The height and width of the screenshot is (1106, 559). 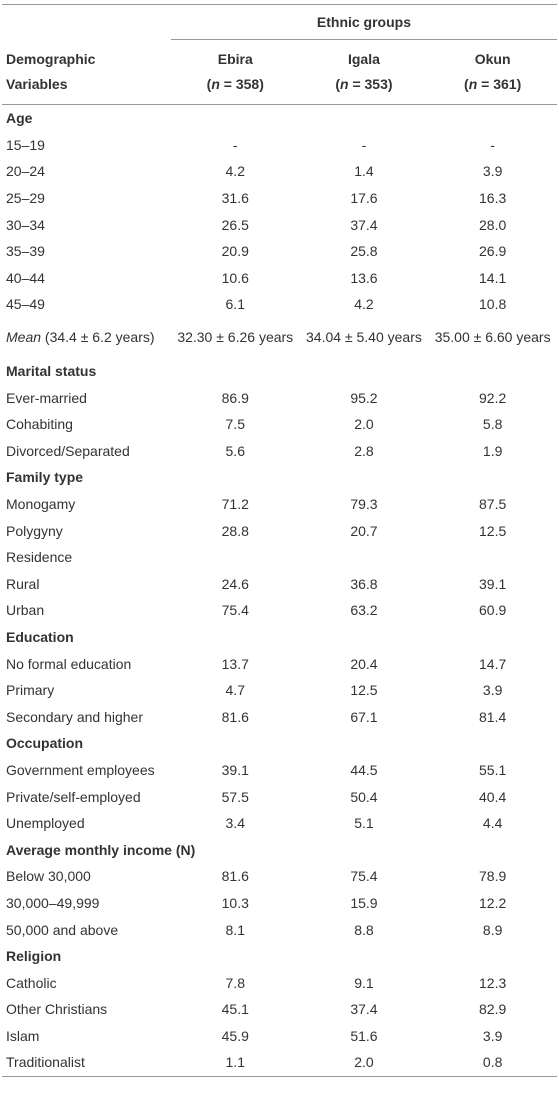 What do you see at coordinates (40, 636) in the screenshot?
I see `section-label: Education` at bounding box center [40, 636].